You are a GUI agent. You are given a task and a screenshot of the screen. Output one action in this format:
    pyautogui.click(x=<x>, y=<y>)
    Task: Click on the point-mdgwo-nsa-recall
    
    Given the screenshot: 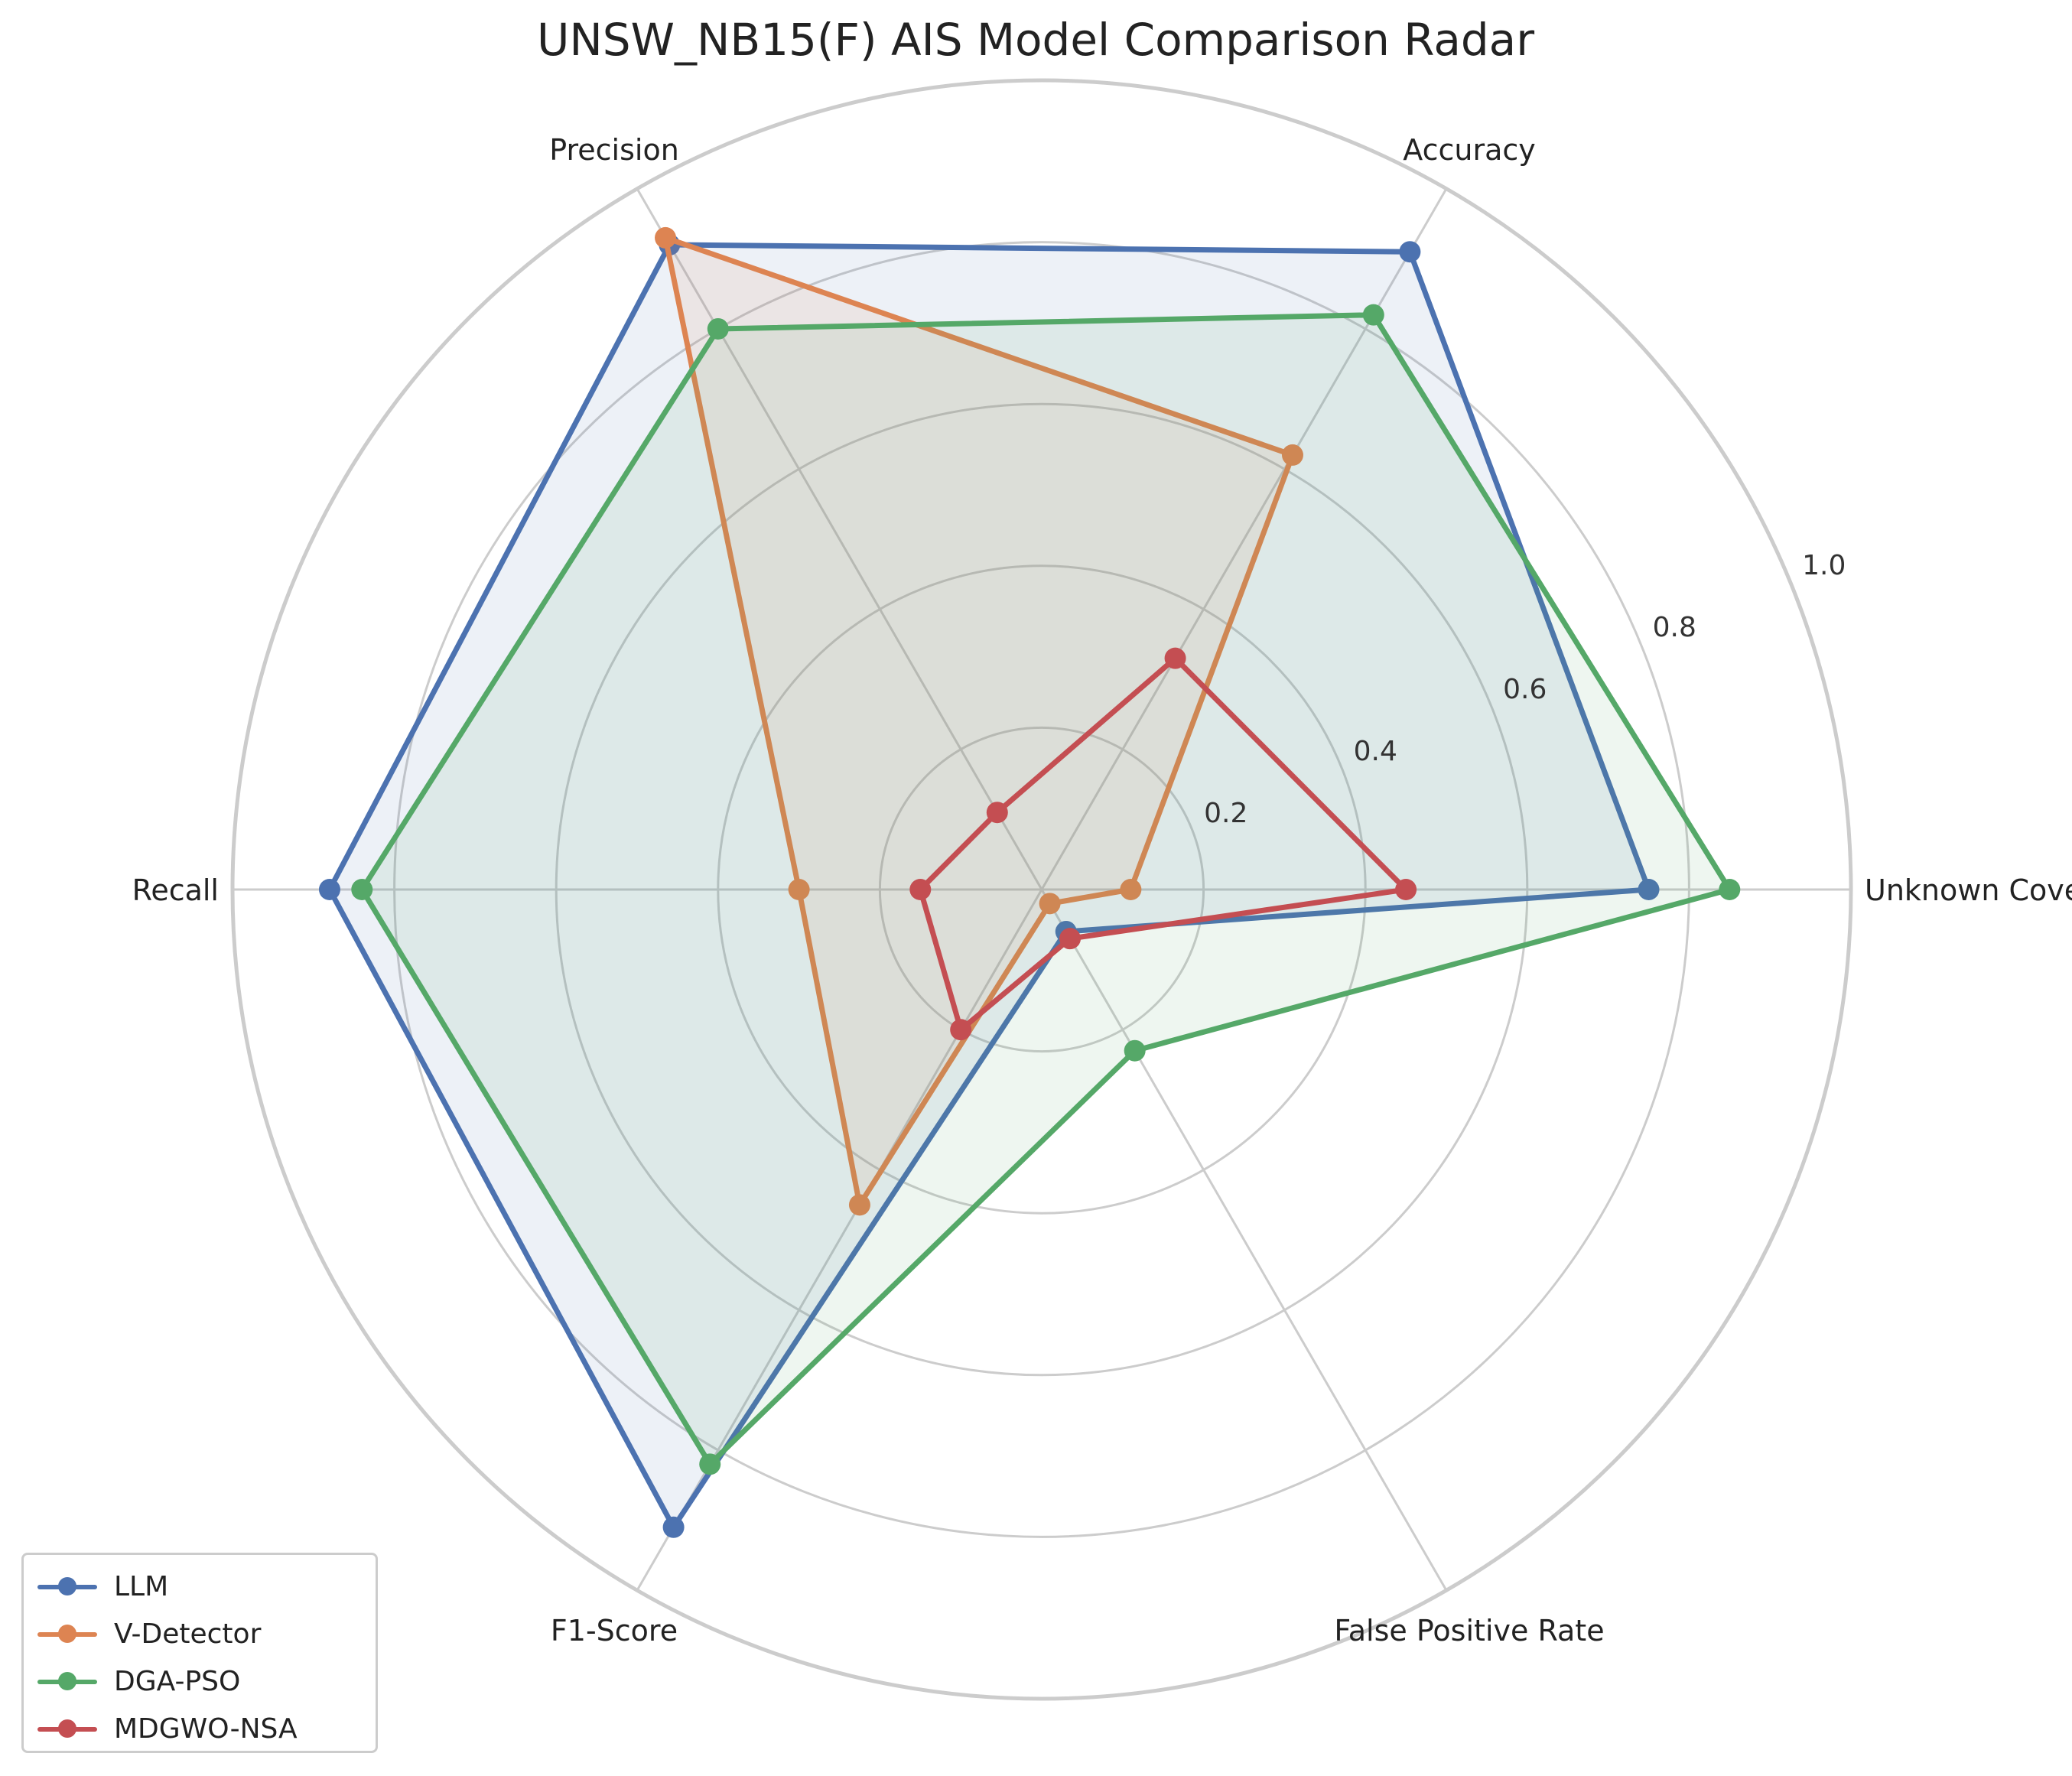 What is the action you would take?
    pyautogui.click(x=920, y=889)
    